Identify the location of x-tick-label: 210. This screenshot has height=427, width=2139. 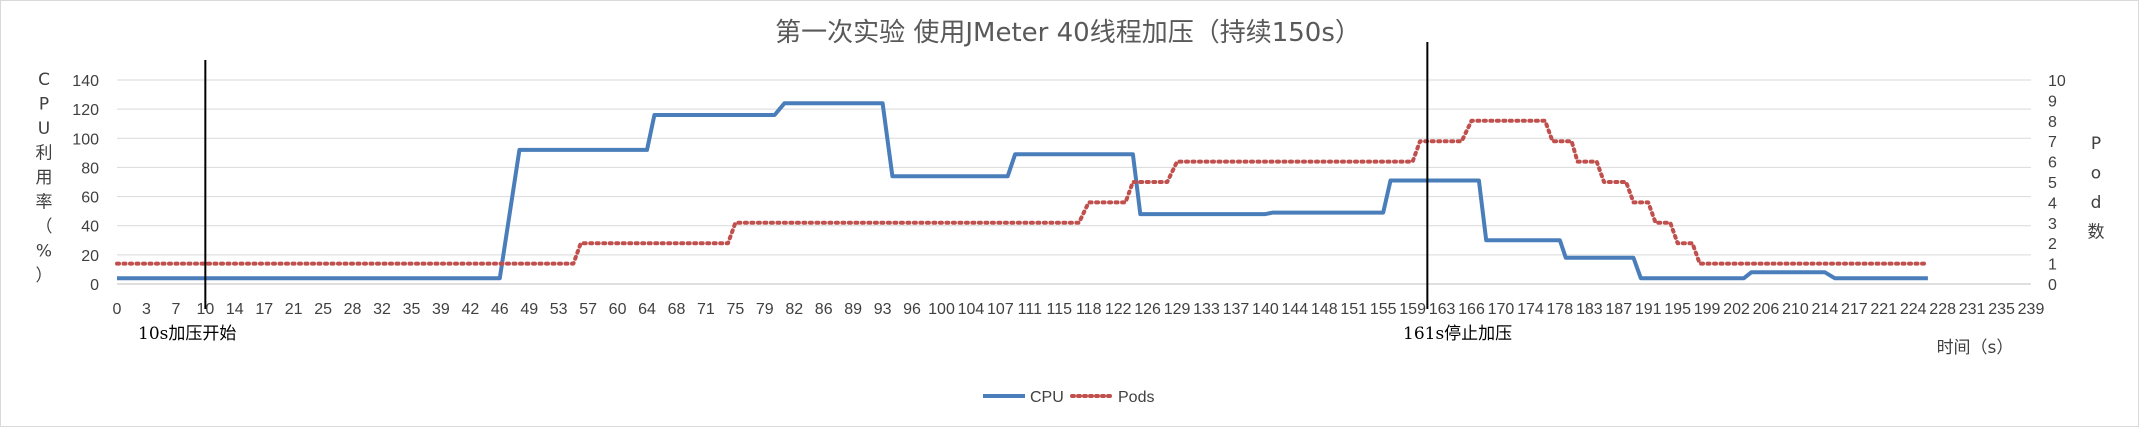
(1795, 309).